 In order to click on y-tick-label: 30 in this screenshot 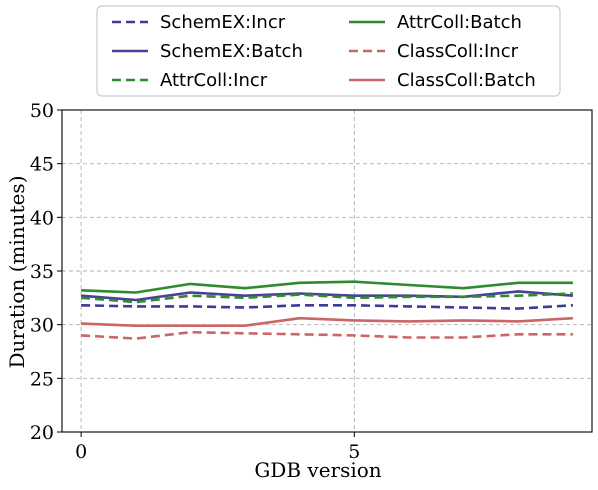, I will do `click(42, 326)`.